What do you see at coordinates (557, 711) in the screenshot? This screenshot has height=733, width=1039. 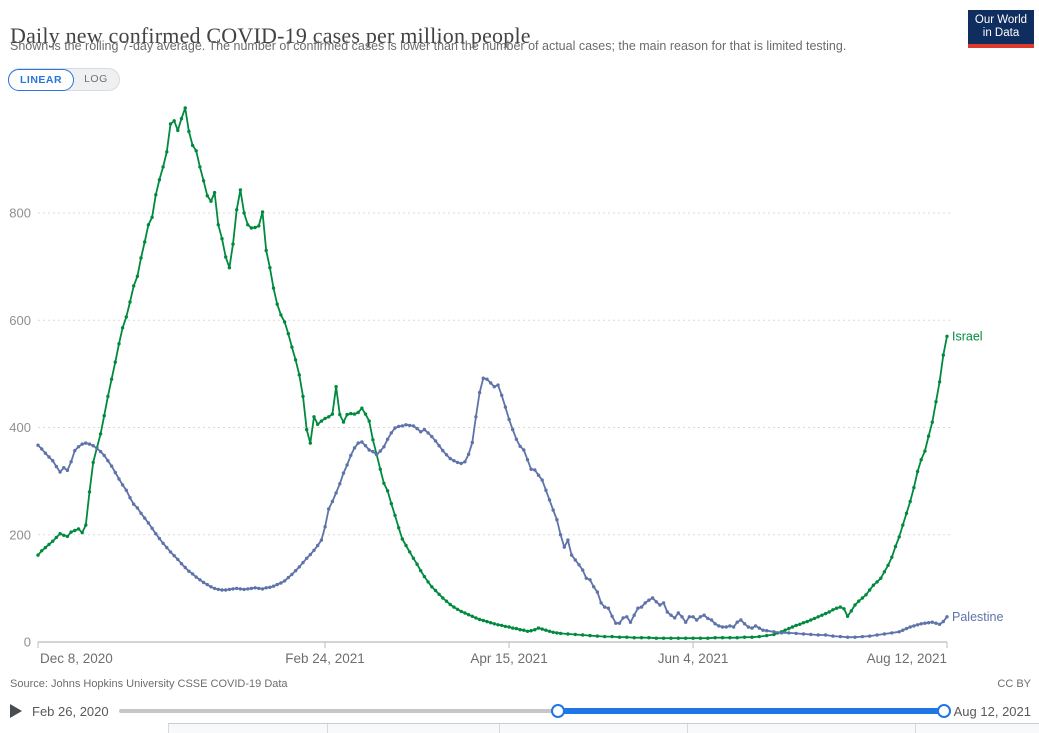 I see `timeline-handle-start` at bounding box center [557, 711].